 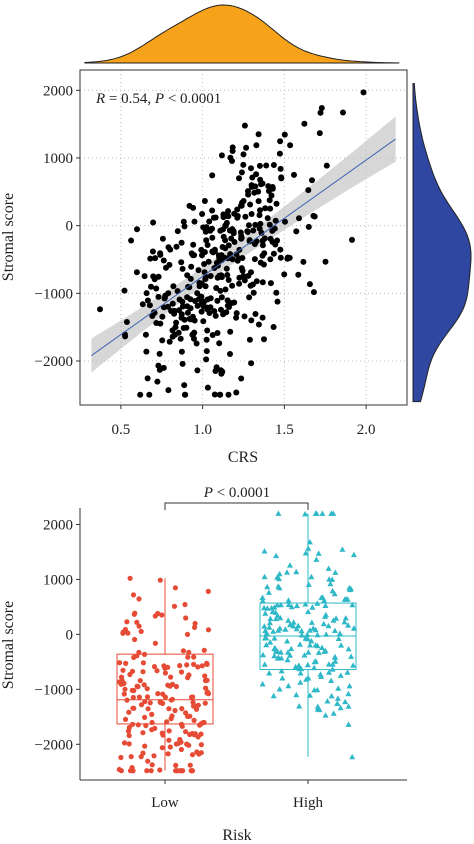 I want to click on y-tick-label: 0, so click(x=70, y=635).